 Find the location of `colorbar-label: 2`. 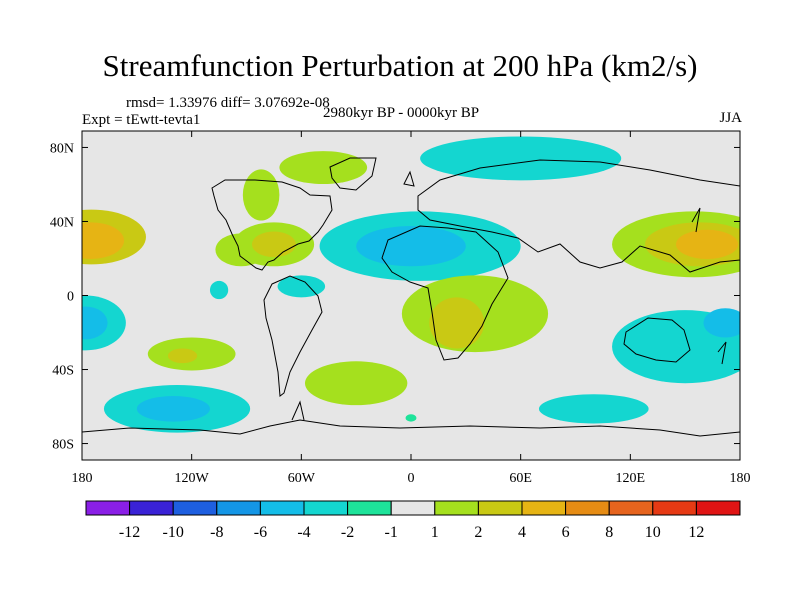

colorbar-label: 2 is located at coordinates (478, 532).